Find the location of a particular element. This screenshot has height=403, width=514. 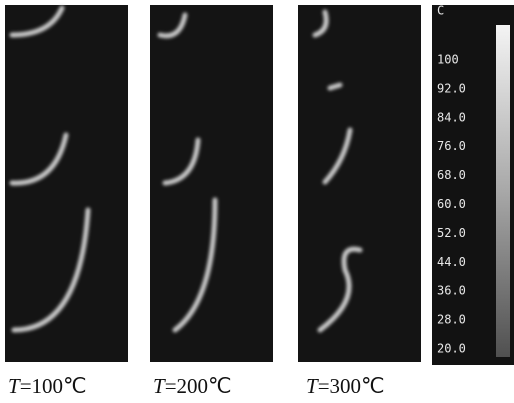

colorbar-tick-label: 52.0 is located at coordinates (451, 233).